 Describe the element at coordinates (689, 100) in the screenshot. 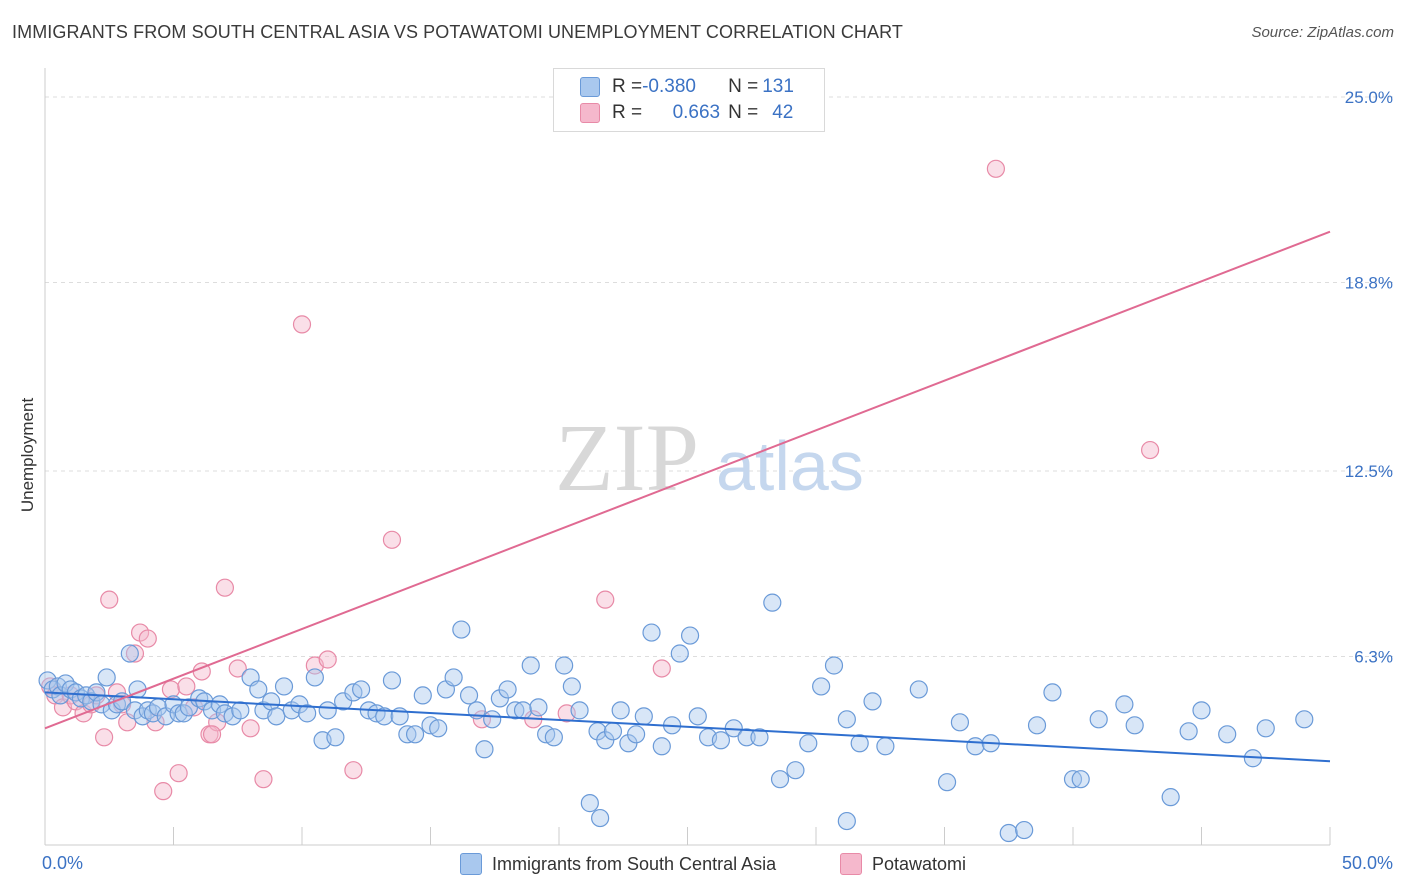

I see `correlation-legend: R = -0.380 N = 131 R = 0.663 N = 42` at that location.